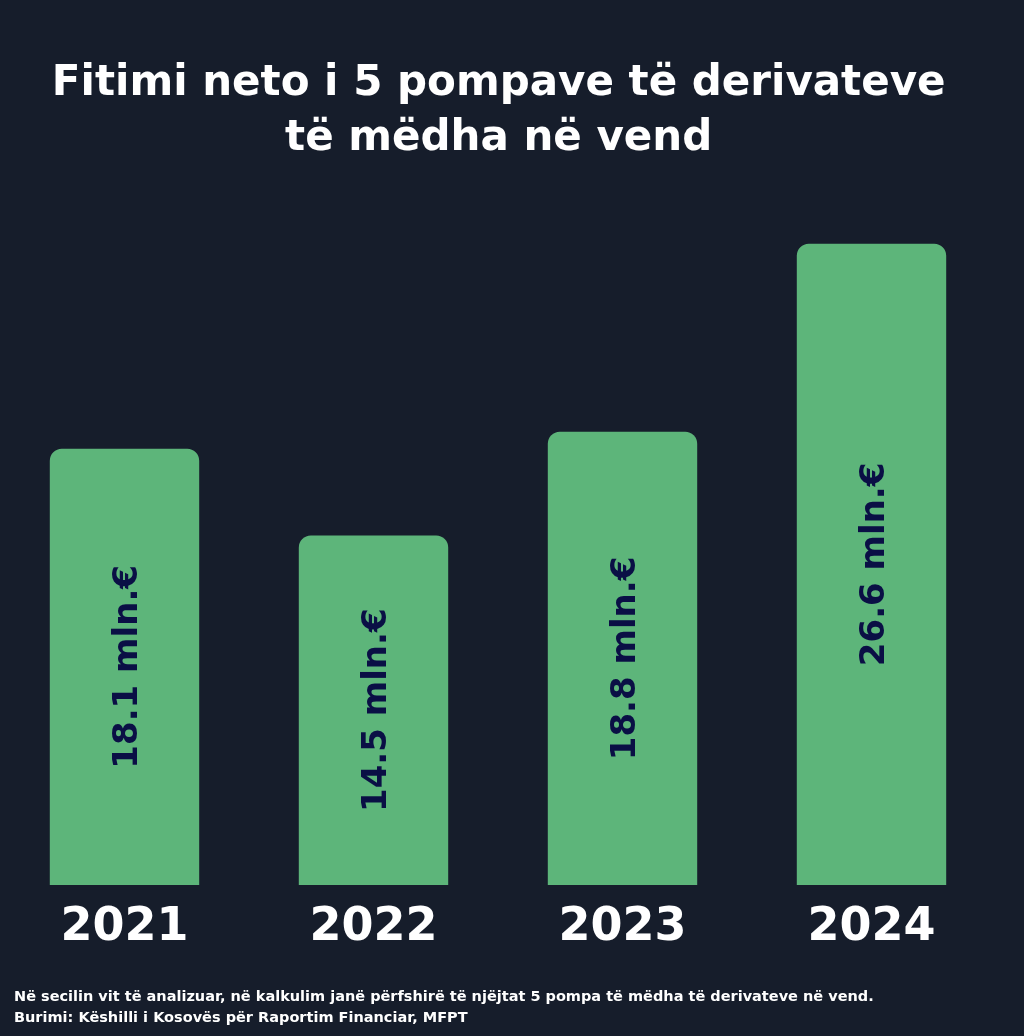 The width and height of the screenshot is (1024, 1036). I want to click on data-label: 18.1 mln.€, so click(124, 667).